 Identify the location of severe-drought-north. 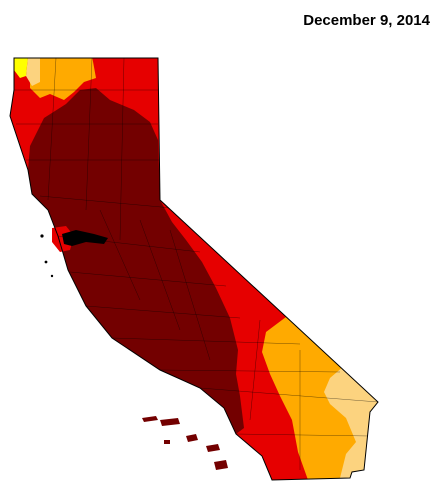
(63, 79).